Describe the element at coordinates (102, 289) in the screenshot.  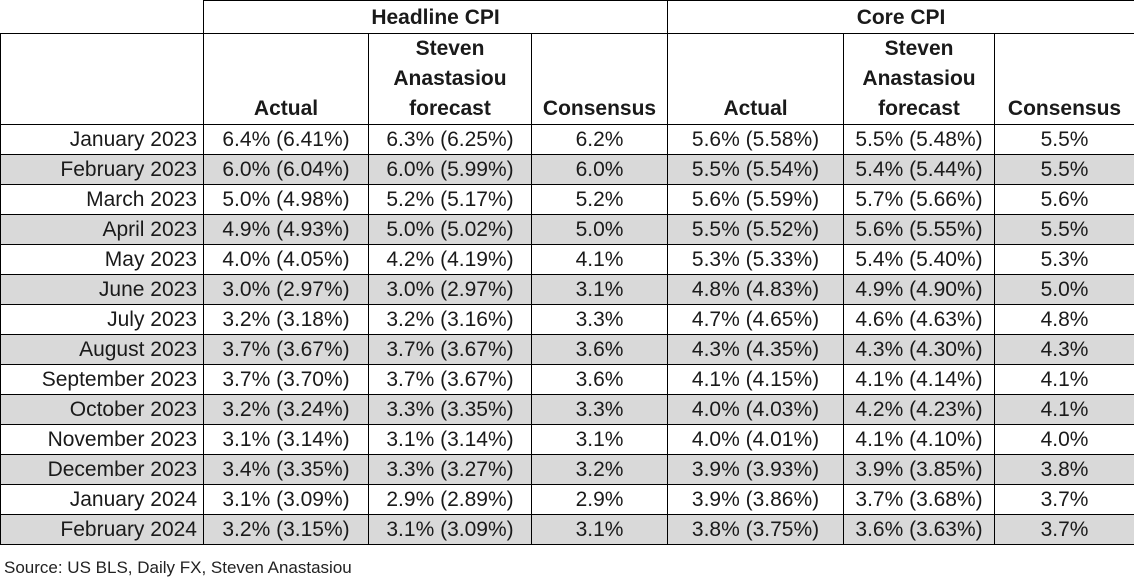
I see `row-date-label: June 2023` at that location.